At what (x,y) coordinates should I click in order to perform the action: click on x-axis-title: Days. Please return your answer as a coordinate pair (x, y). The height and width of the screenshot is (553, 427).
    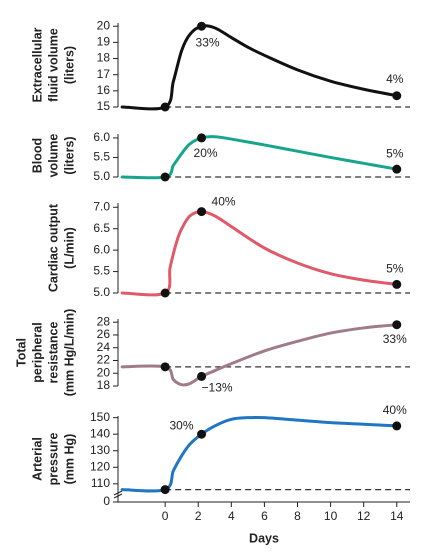
    Looking at the image, I should click on (264, 538).